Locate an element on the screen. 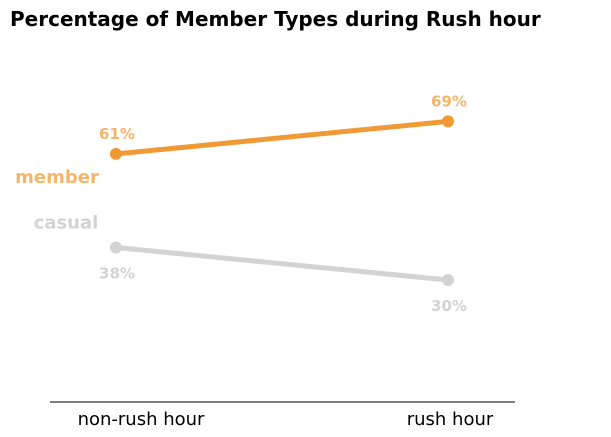  data-label-member: 69% is located at coordinates (449, 101).